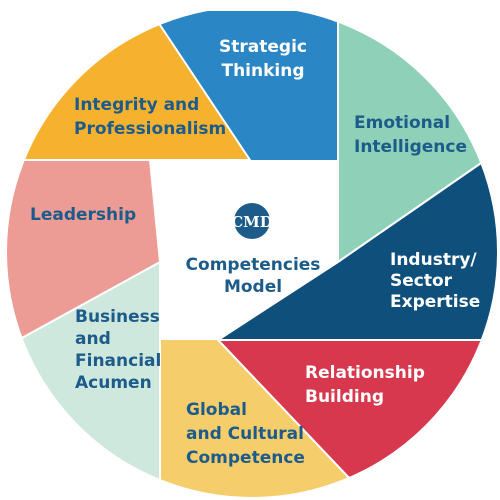 This screenshot has width=500, height=500. I want to click on label-global-cultural-competence: Global and Cultural Competence, so click(245, 434).